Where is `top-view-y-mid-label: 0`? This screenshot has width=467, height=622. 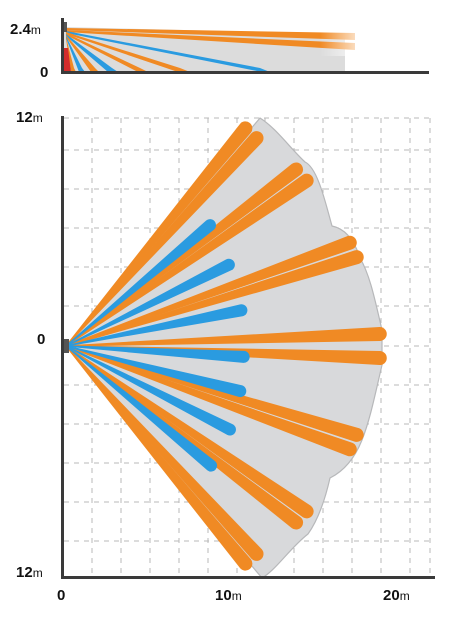
top-view-y-mid-label: 0 is located at coordinates (41, 339).